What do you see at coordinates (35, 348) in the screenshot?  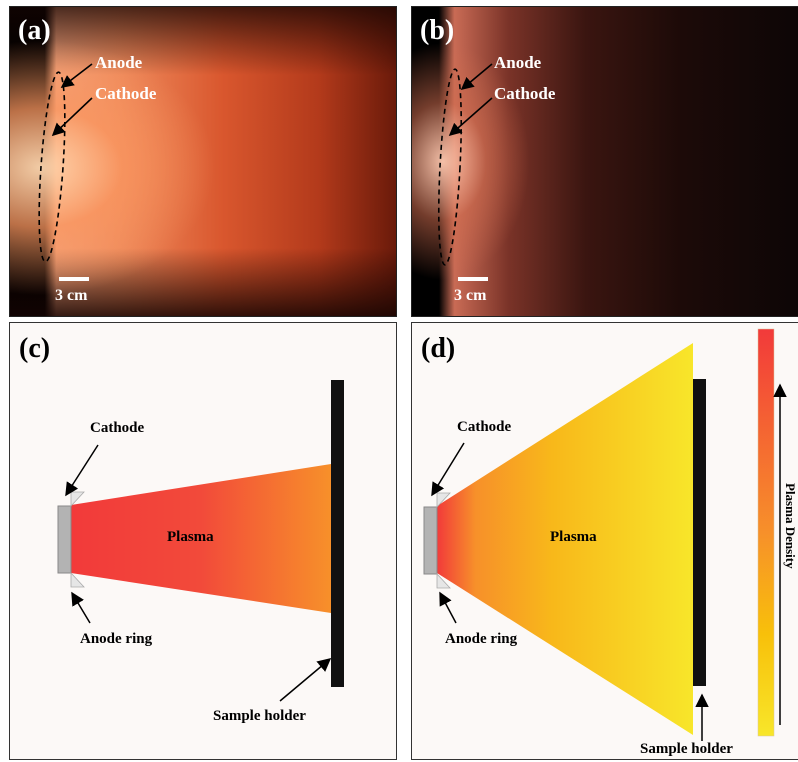 I see `panel-label-c: (c)` at bounding box center [35, 348].